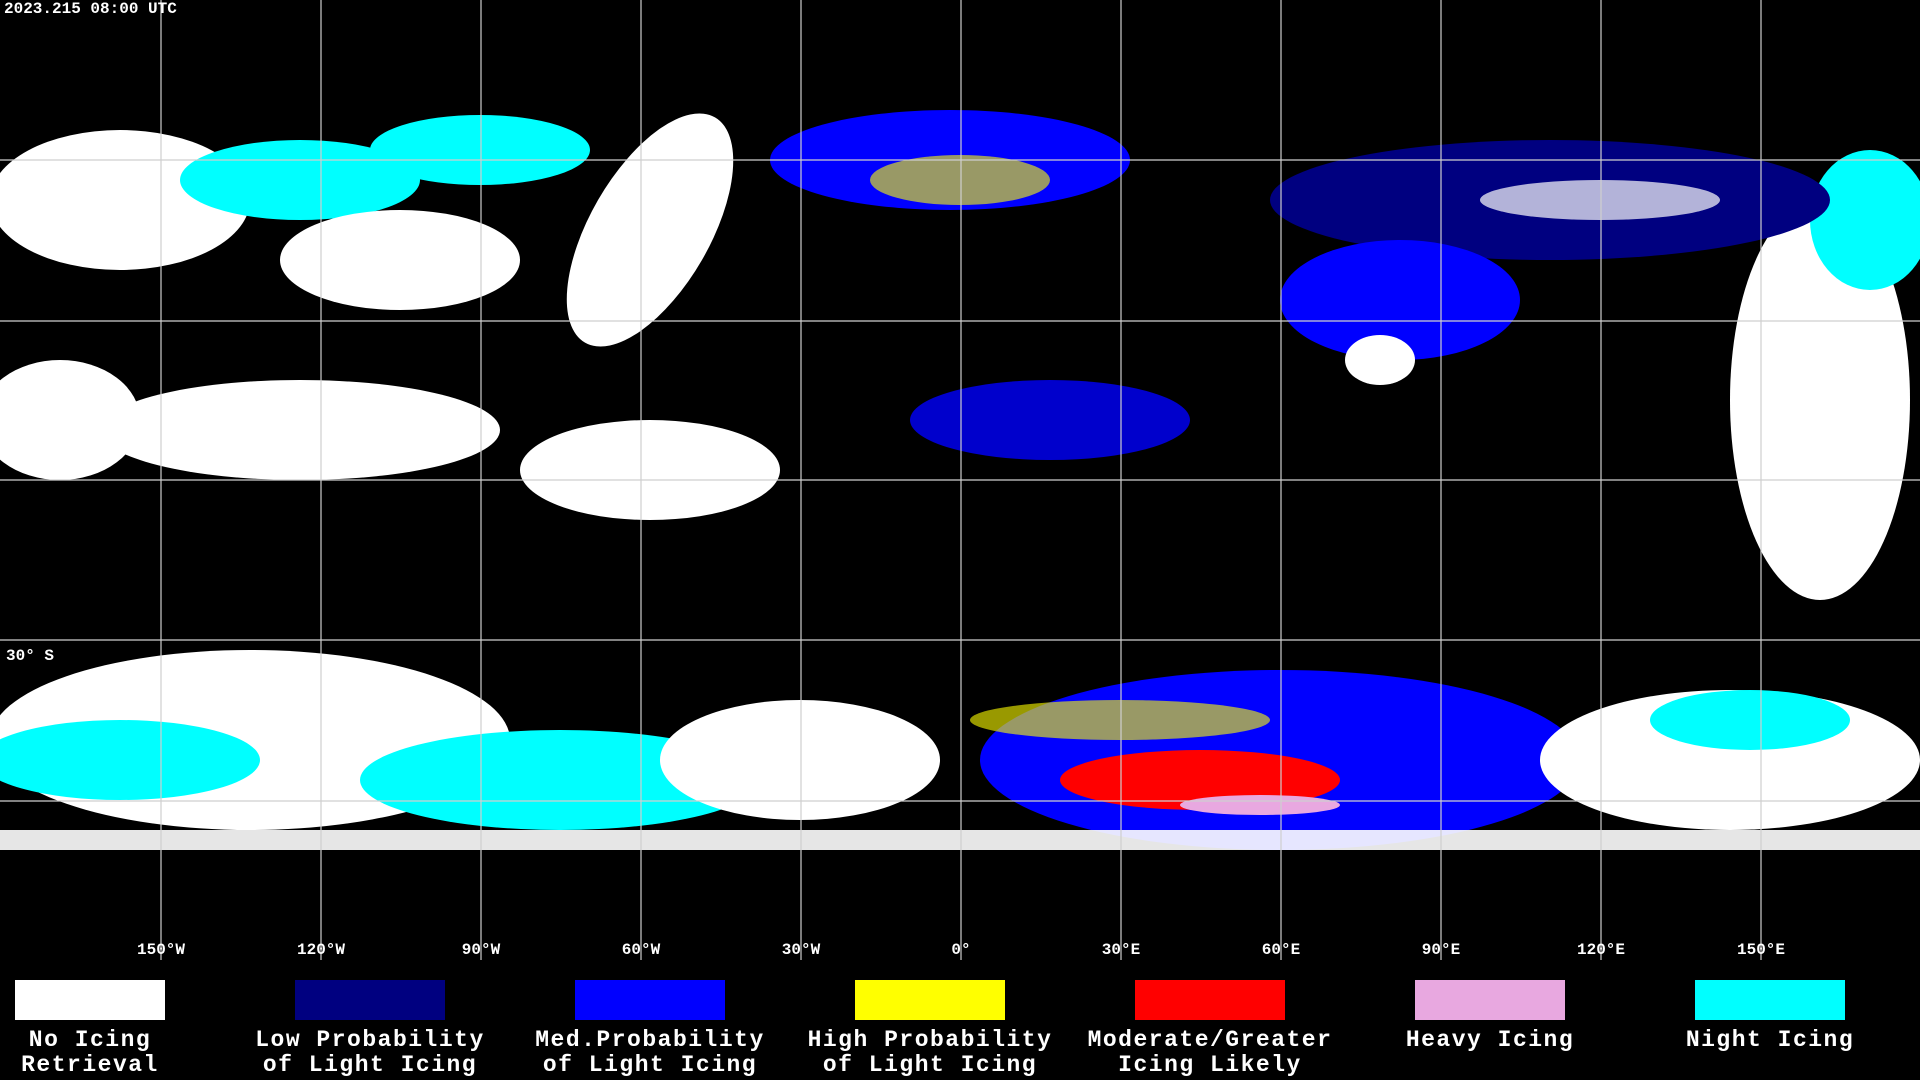 This screenshot has width=1920, height=1080. Describe the element at coordinates (1210, 1040) in the screenshot. I see `legend-label: Moderate/Greater` at that location.